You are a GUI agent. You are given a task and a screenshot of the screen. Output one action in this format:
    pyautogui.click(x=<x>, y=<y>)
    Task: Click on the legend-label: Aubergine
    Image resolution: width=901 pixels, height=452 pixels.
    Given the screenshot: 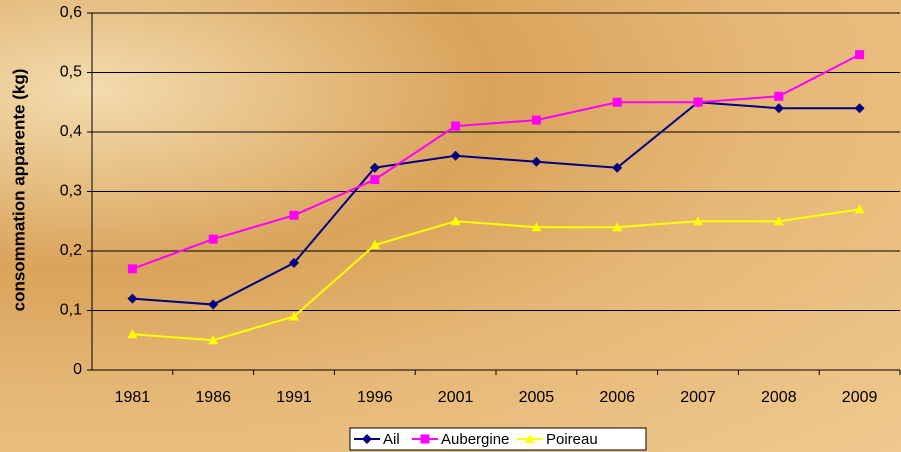 What is the action you would take?
    pyautogui.click(x=475, y=439)
    